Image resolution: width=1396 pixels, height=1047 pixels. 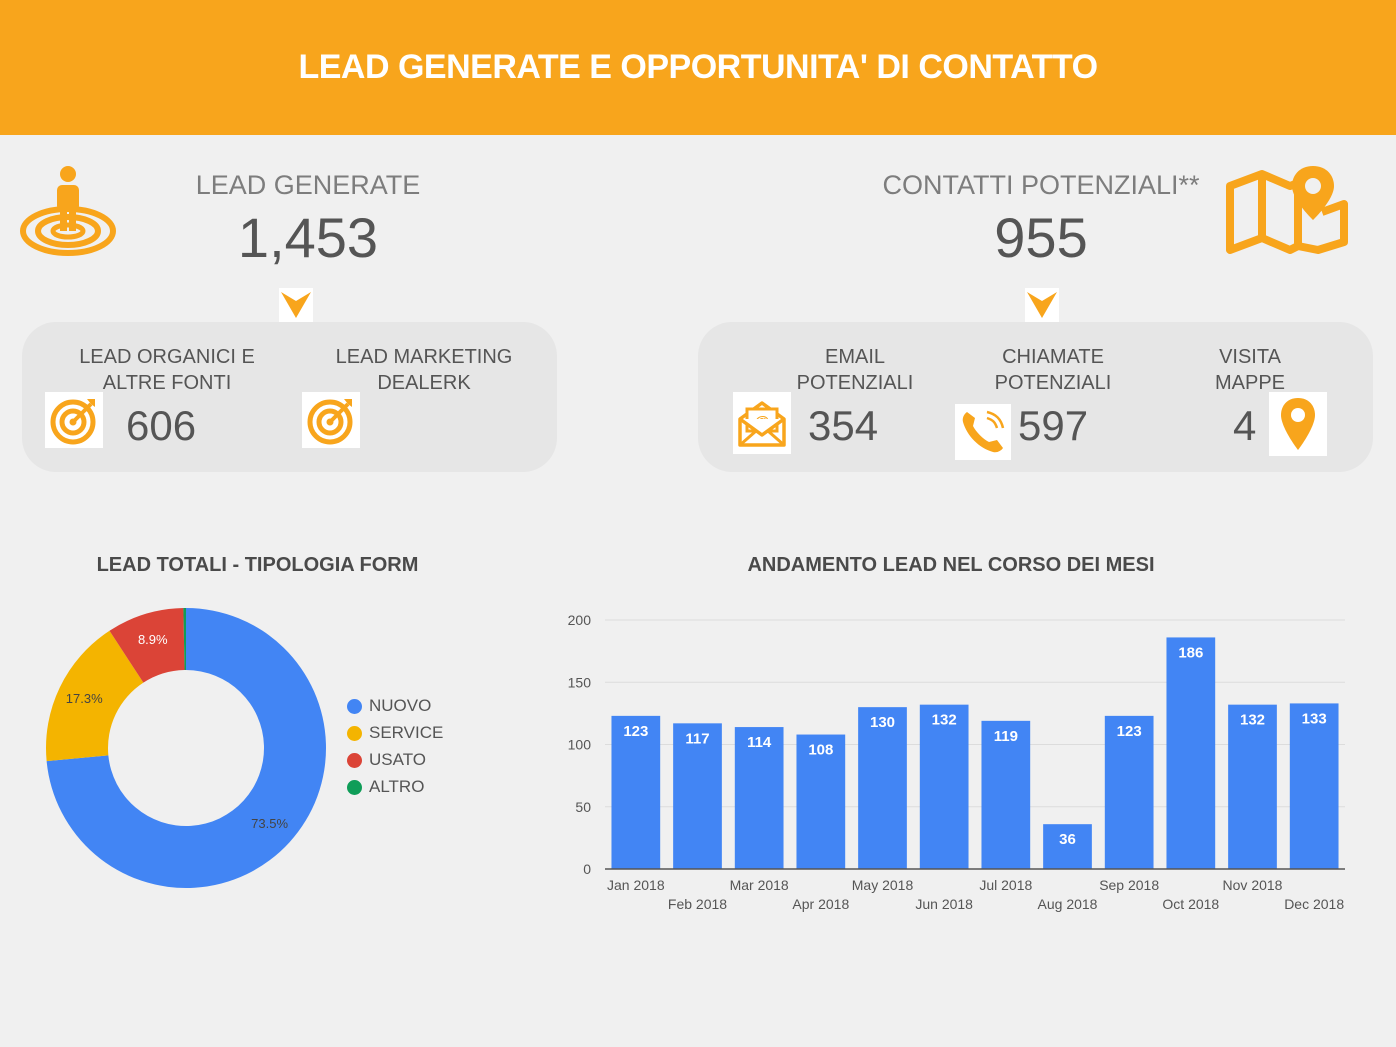 What do you see at coordinates (1035, 397) in the screenshot?
I see `contacts-breakdown-panel` at bounding box center [1035, 397].